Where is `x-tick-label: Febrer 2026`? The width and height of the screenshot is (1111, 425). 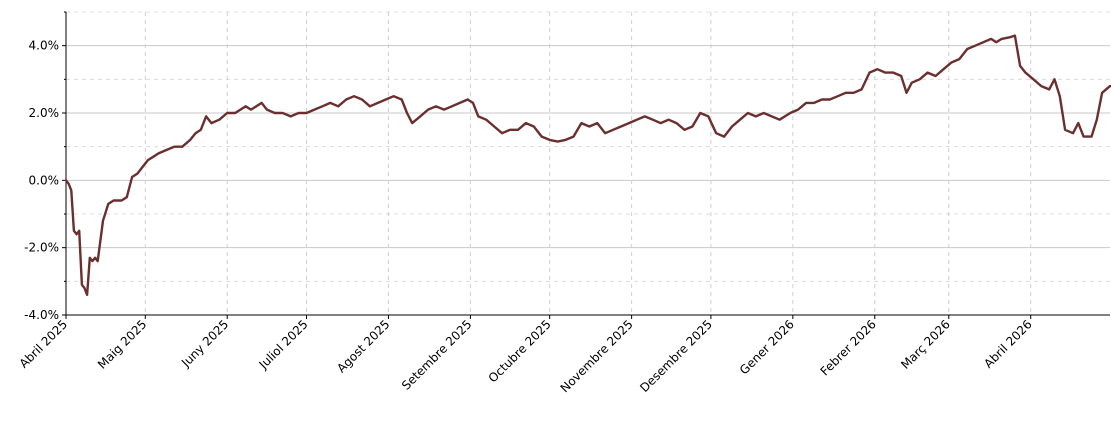 x-tick-label: Febrer 2026 is located at coordinates (848, 347).